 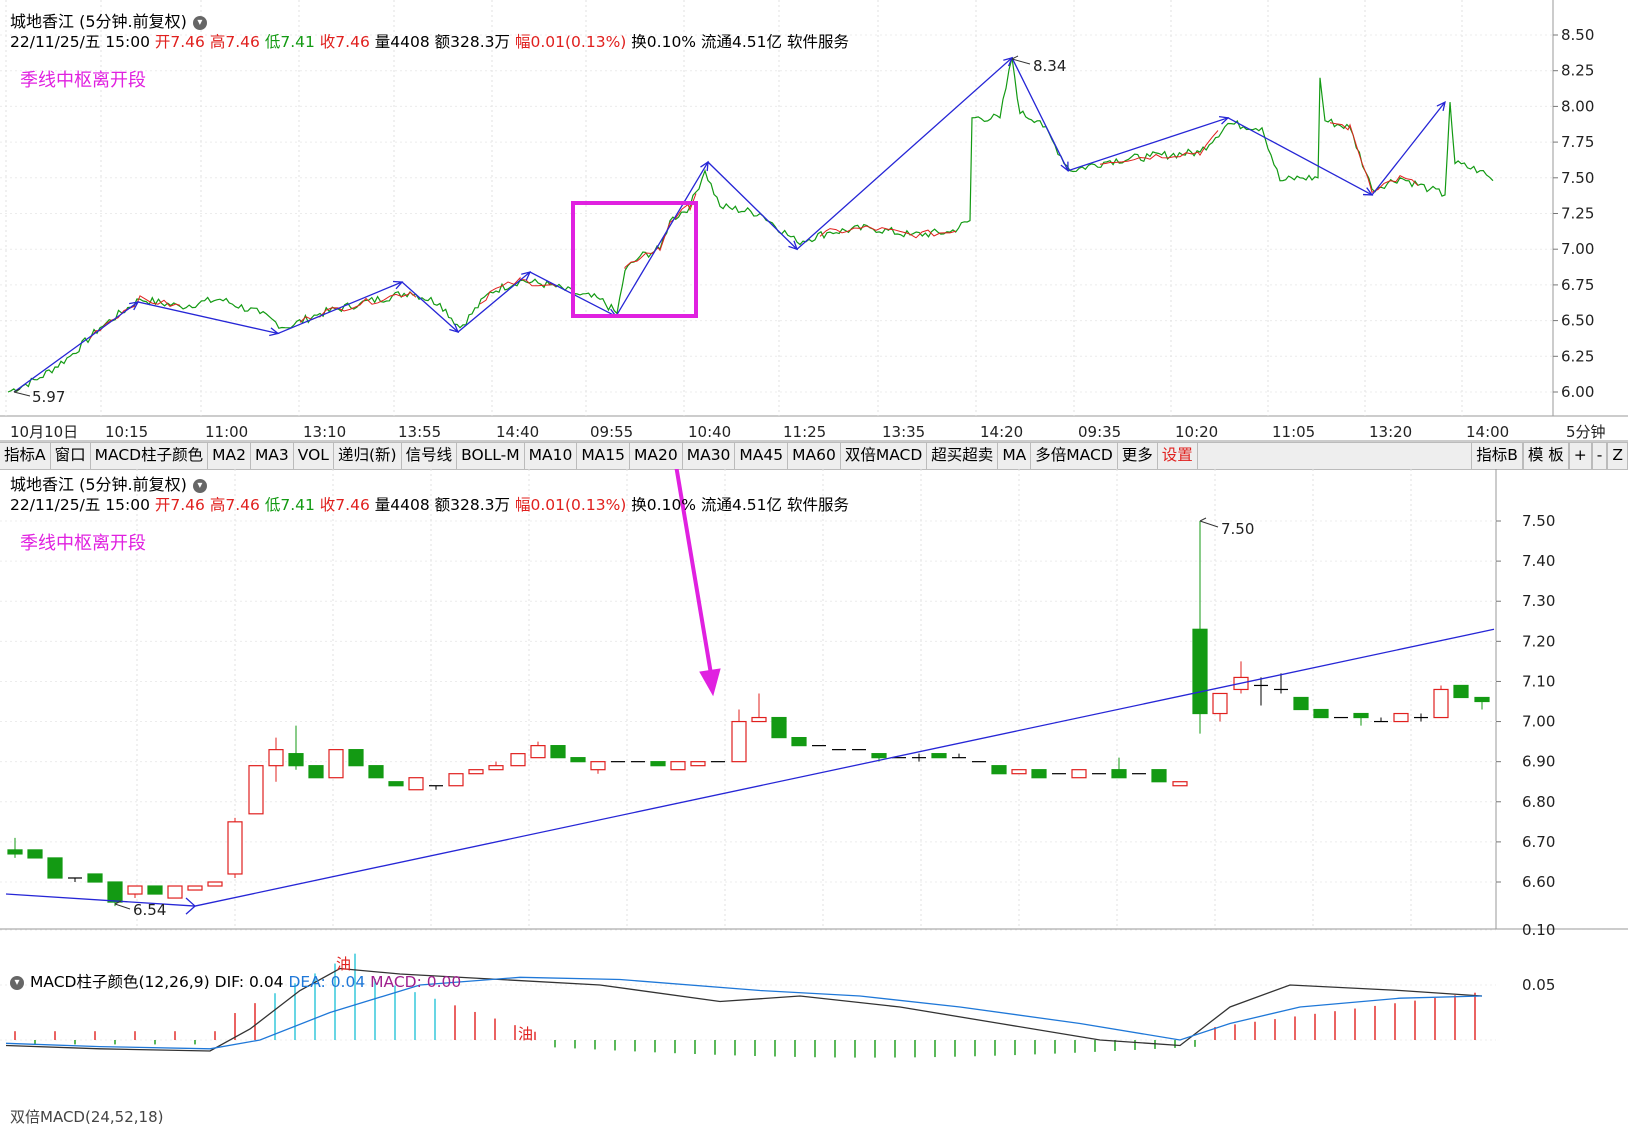 What do you see at coordinates (1015, 456) in the screenshot?
I see `indicator-tab: MA` at bounding box center [1015, 456].